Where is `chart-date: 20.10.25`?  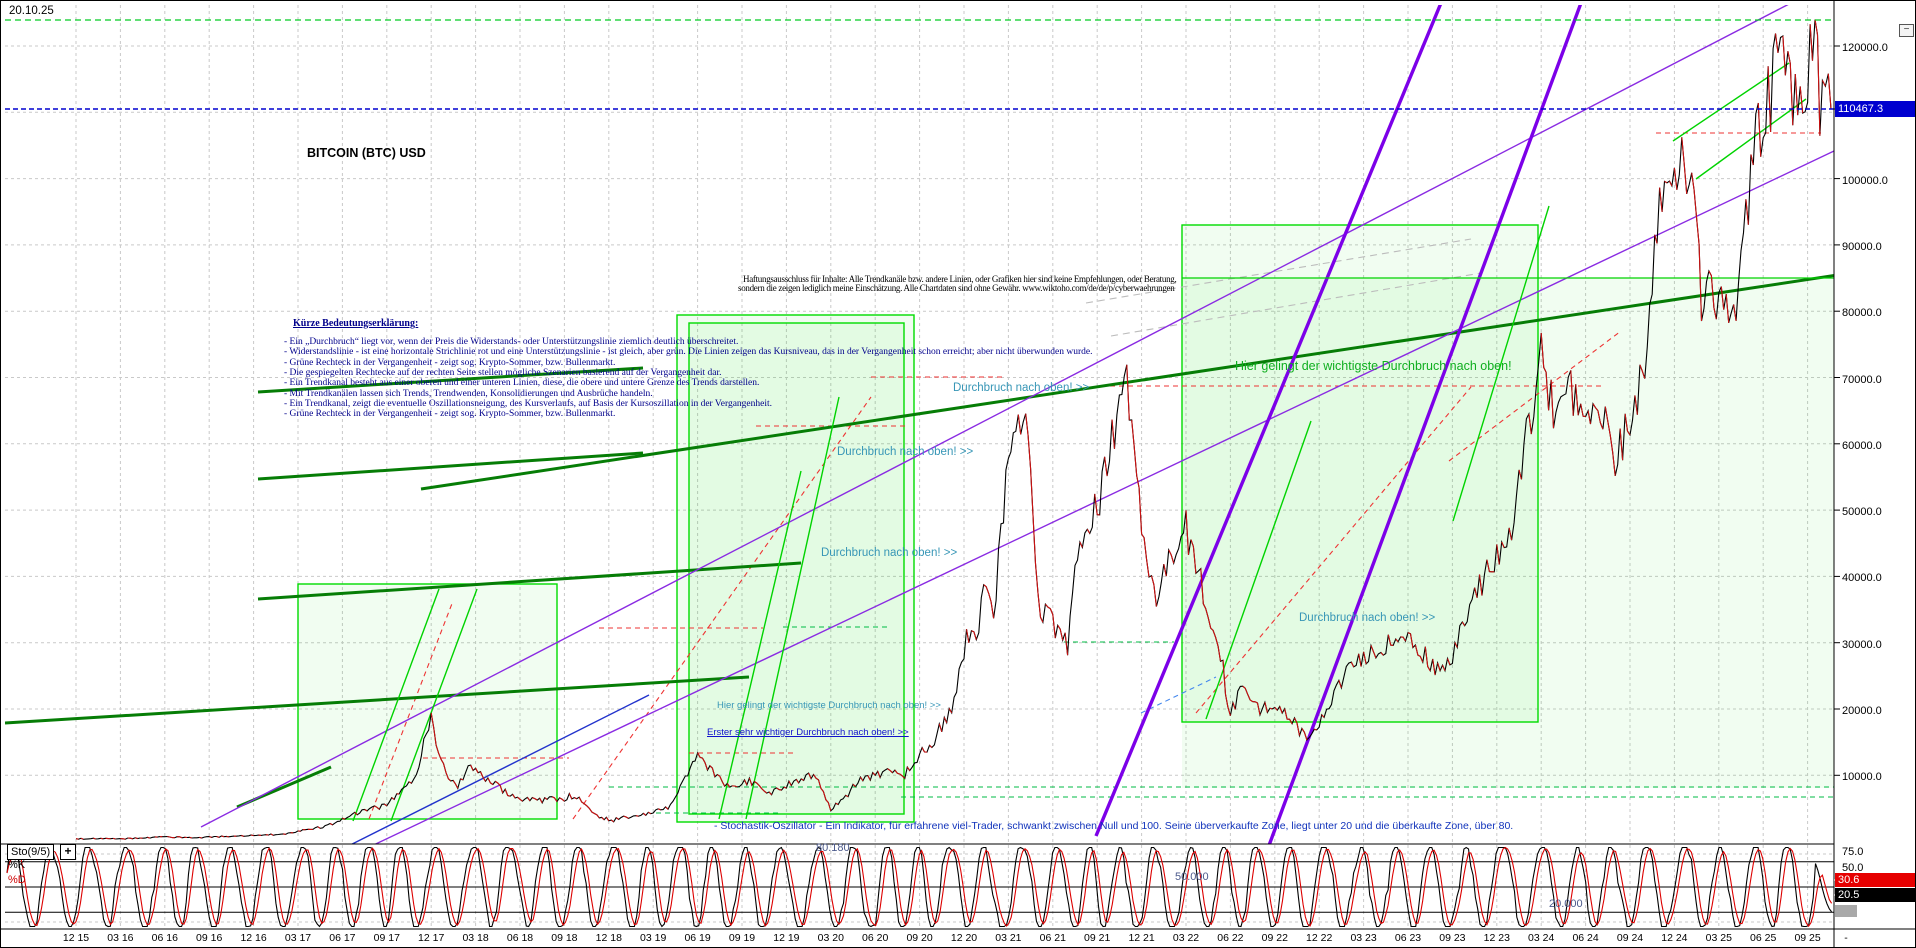 chart-date: 20.10.25 is located at coordinates (31, 11).